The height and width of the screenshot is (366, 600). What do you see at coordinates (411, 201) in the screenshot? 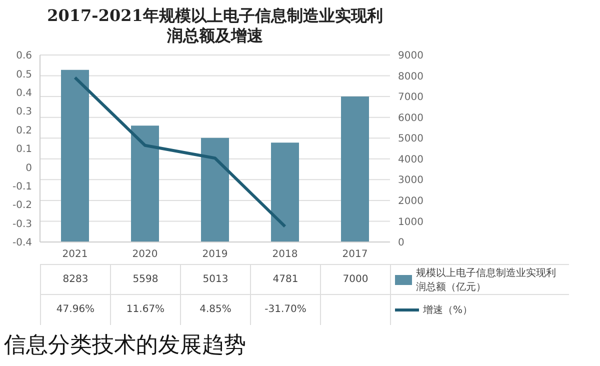
I see `y2-tick-label: 2000` at bounding box center [411, 201].